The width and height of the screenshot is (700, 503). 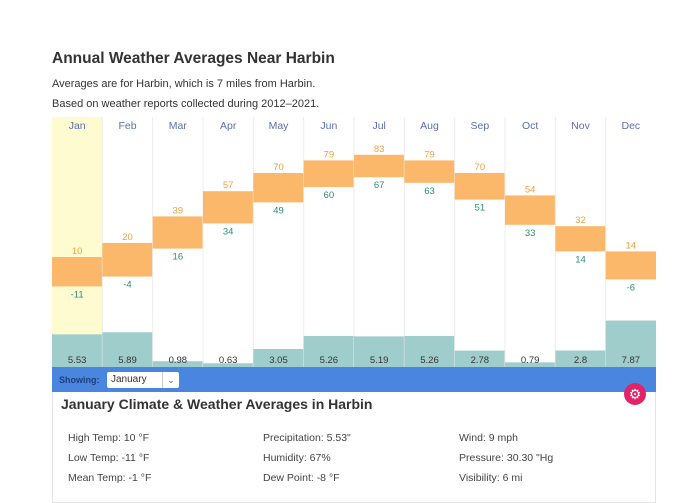 I want to click on month-label: Jun, so click(x=328, y=126).